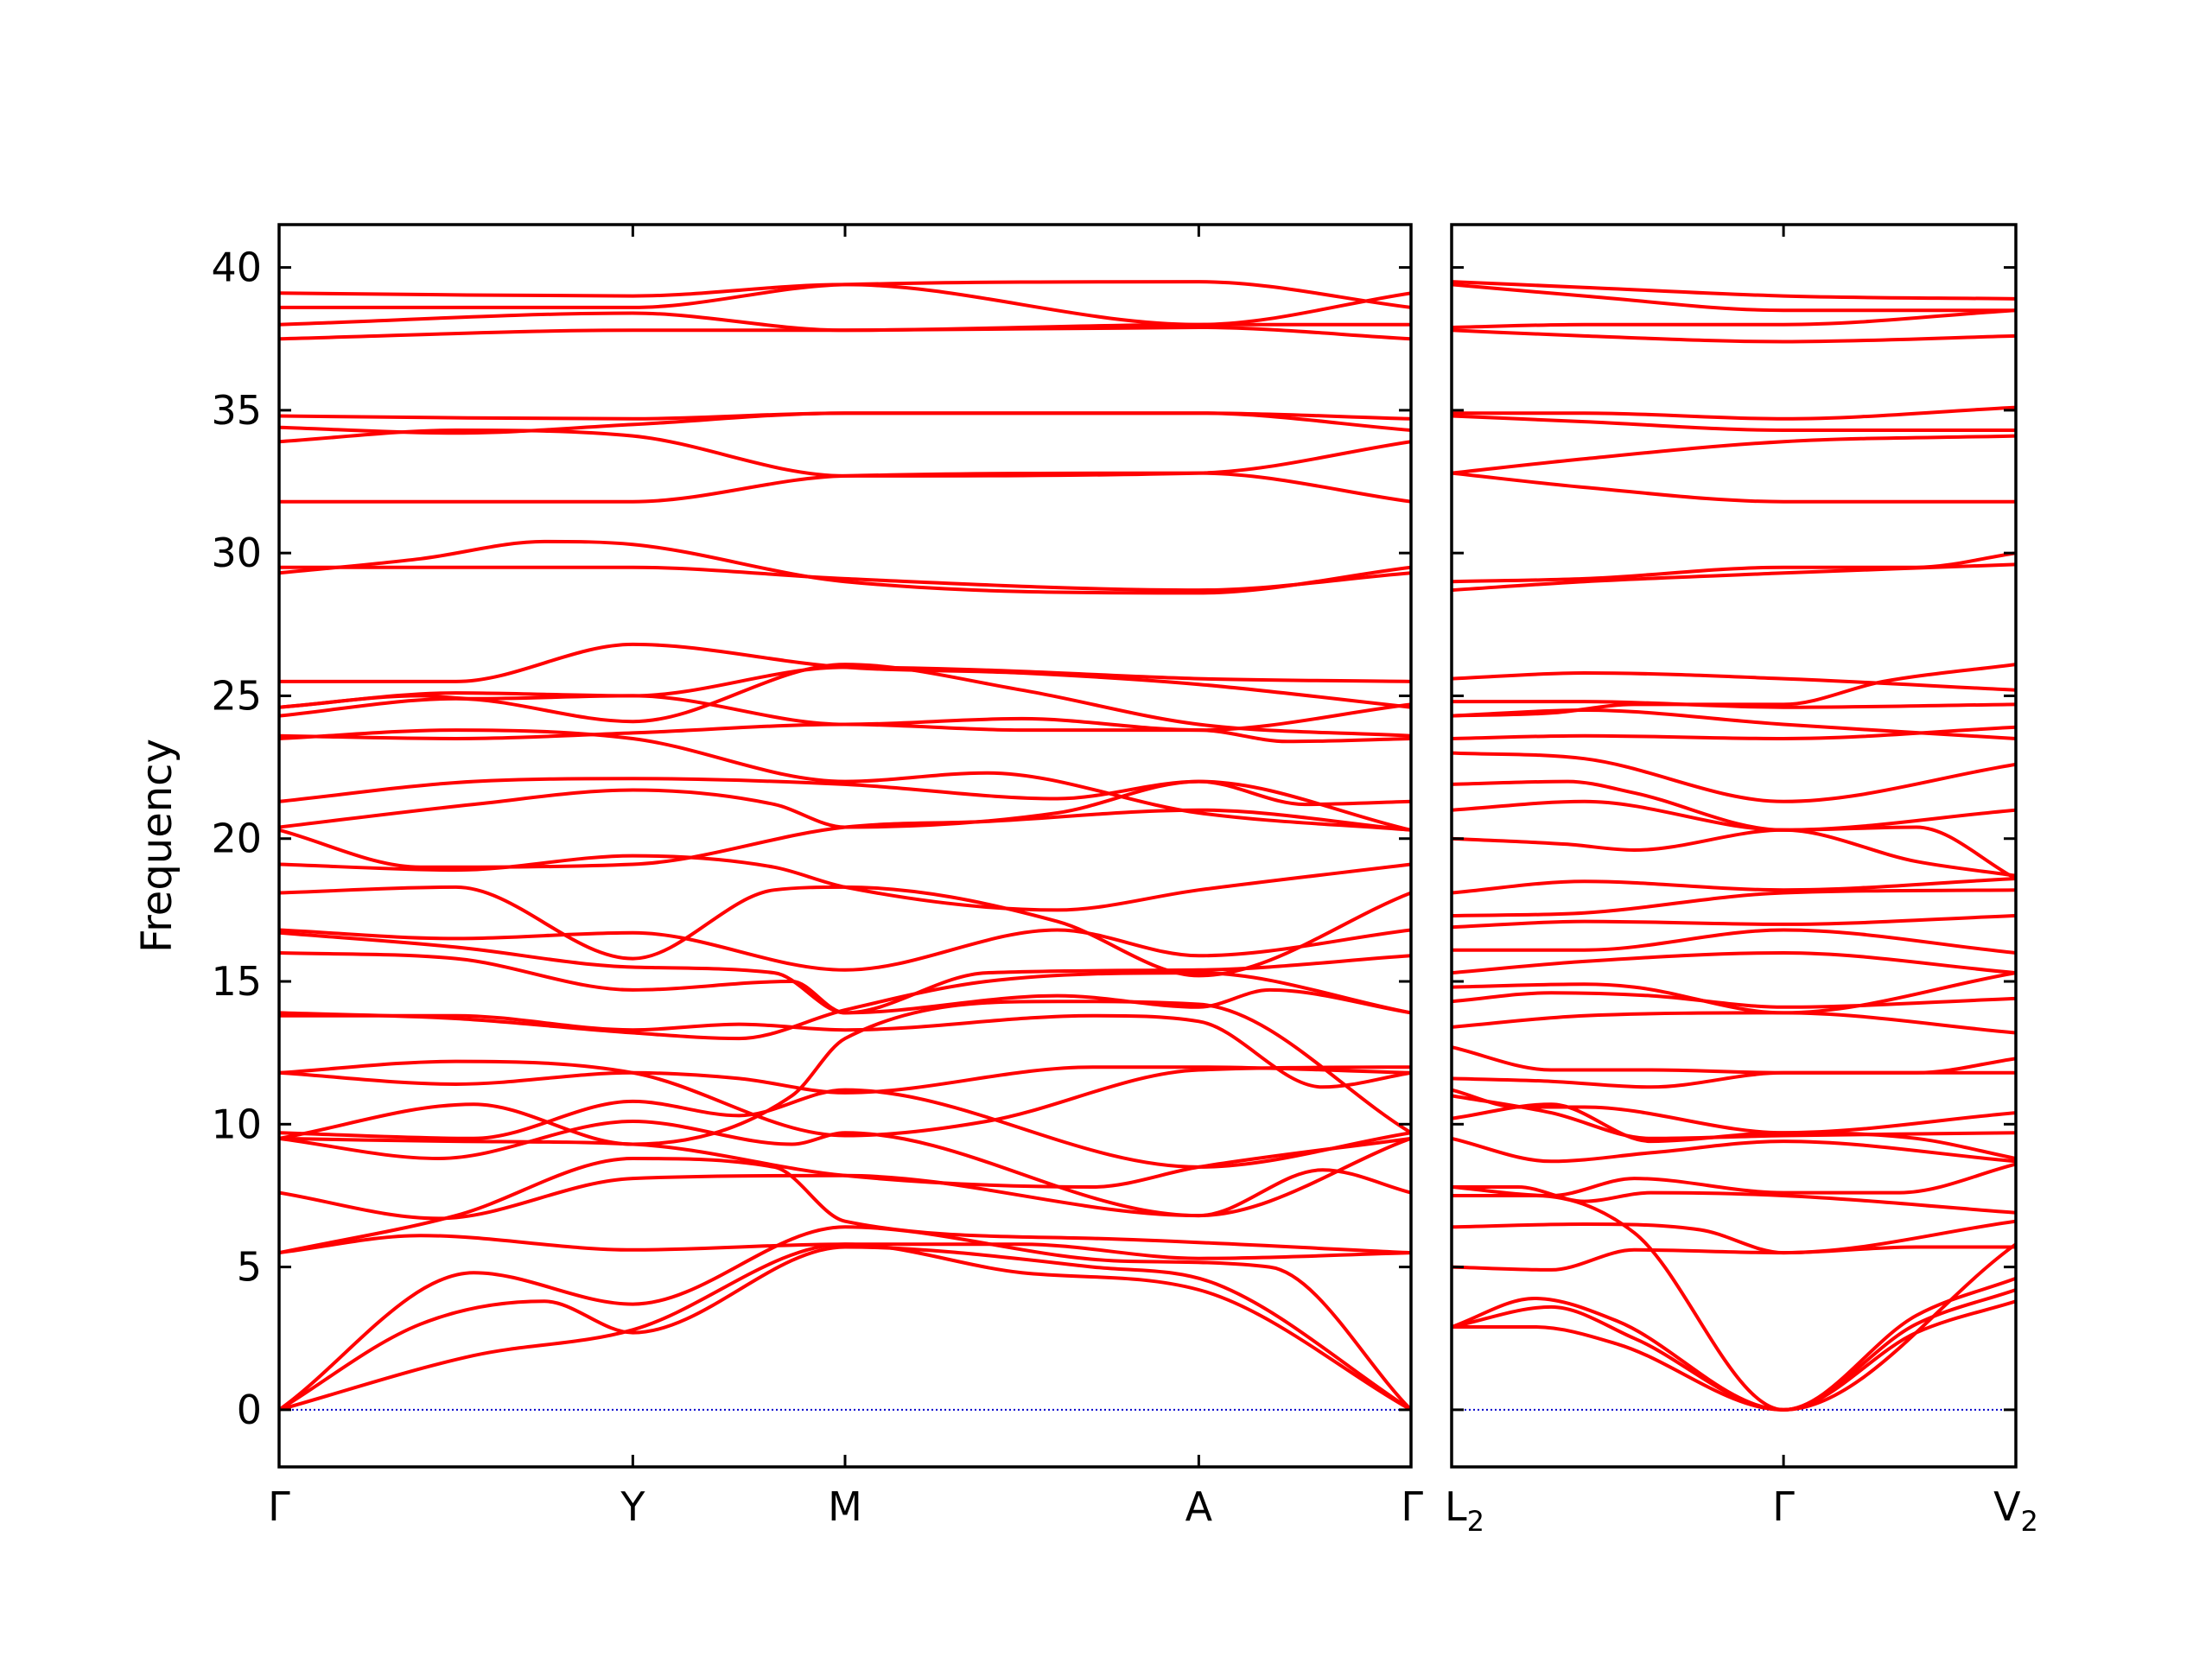  Describe the element at coordinates (1199, 1507) in the screenshot. I see `x-tick-label: A` at that location.